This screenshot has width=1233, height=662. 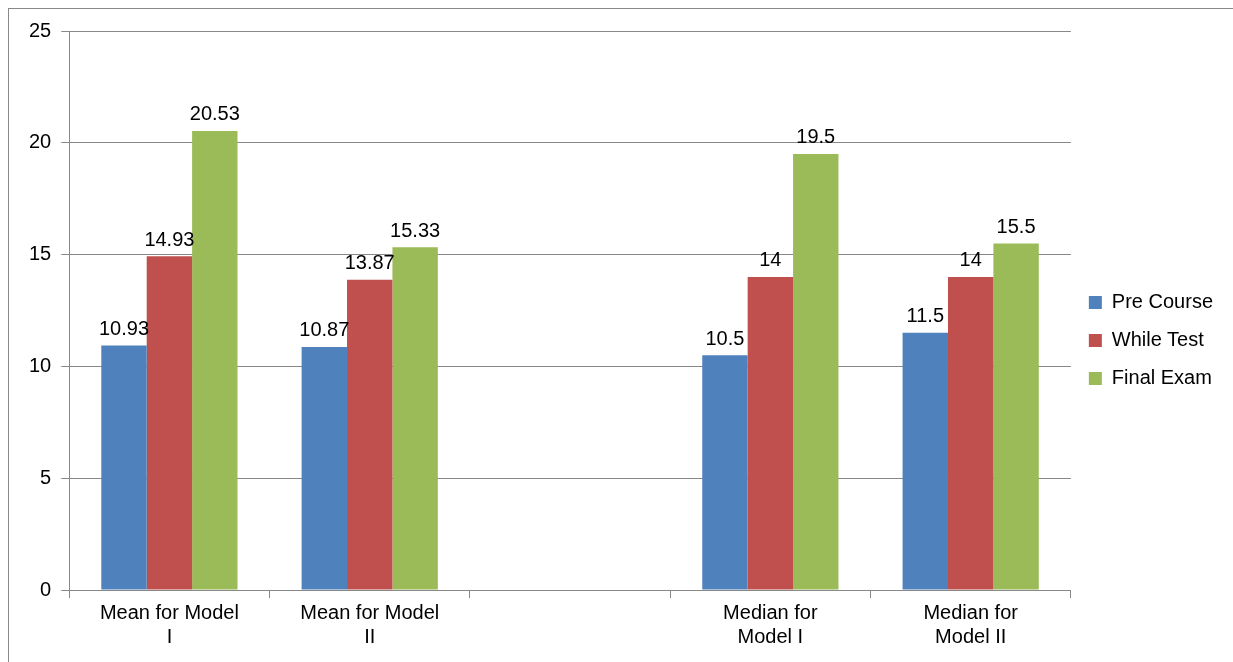 What do you see at coordinates (971, 623) in the screenshot?
I see `x-tick-label: Median for Model II` at bounding box center [971, 623].